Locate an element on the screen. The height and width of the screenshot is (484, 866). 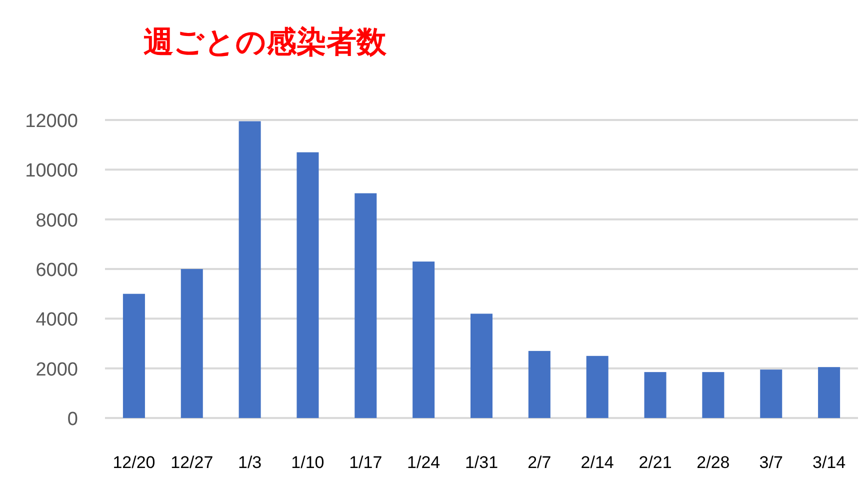
x-tick-label: 3/7 is located at coordinates (771, 462).